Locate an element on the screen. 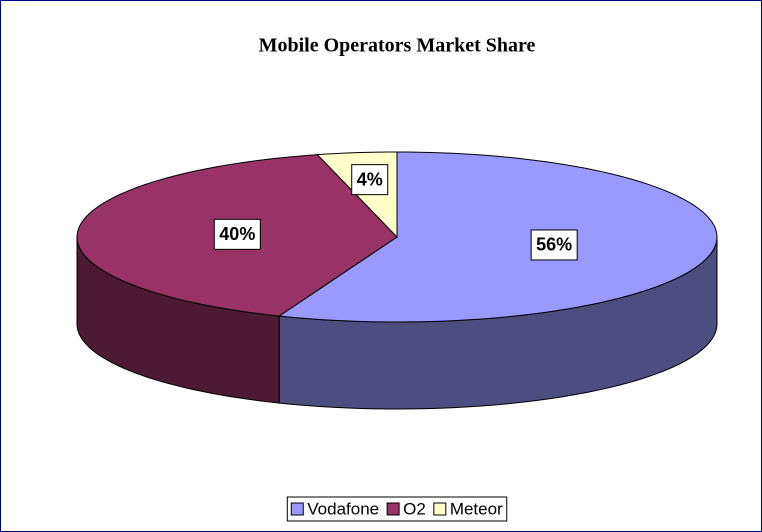 This screenshot has height=532, width=762. legend: Vodafone O2 Meteor is located at coordinates (397, 509).